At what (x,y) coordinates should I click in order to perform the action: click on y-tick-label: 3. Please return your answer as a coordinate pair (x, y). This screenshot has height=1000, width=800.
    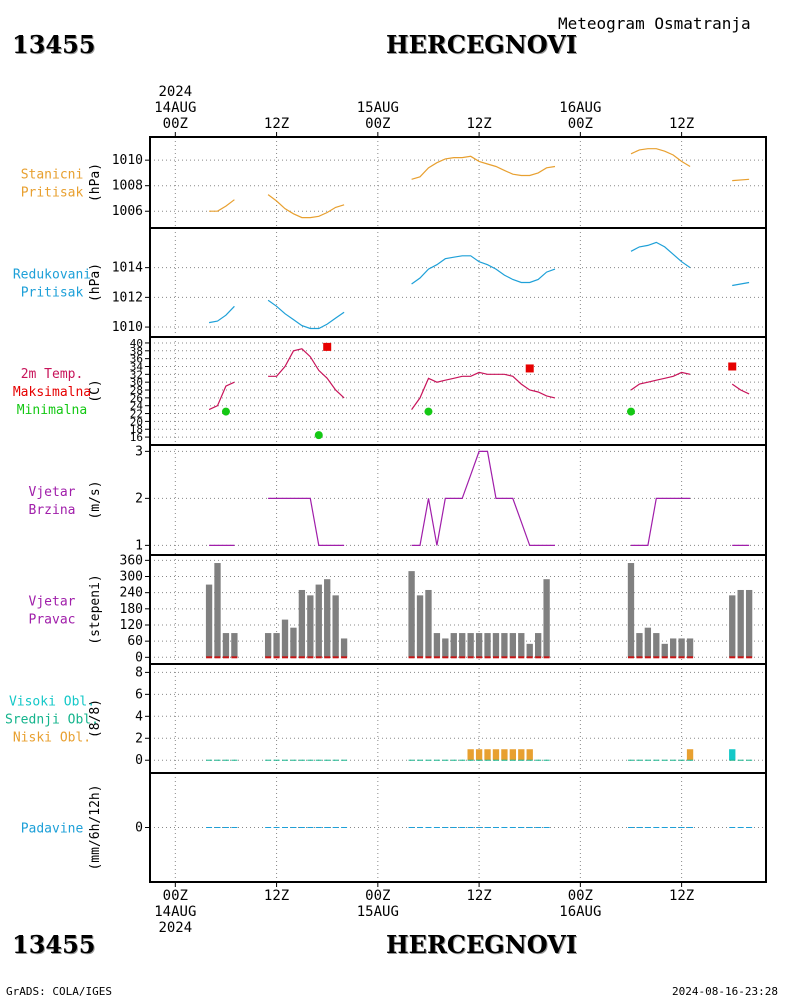
    Looking at the image, I should click on (139, 451).